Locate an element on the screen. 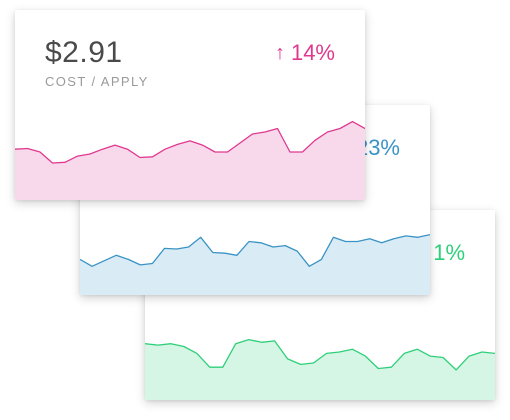 The width and height of the screenshot is (510, 420). metric-caption: COST / APPLY is located at coordinates (97, 81).